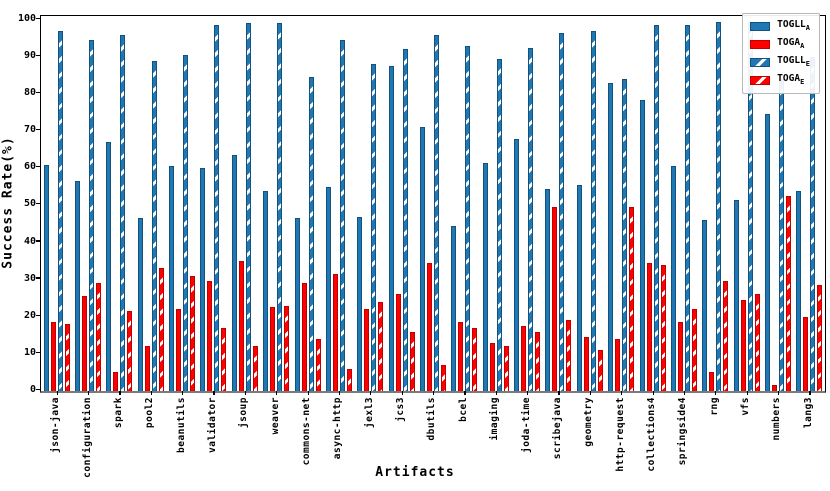 This screenshot has height=491, width=830. What do you see at coordinates (620, 434) in the screenshot?
I see `x-tick-label: http-request` at bounding box center [620, 434].